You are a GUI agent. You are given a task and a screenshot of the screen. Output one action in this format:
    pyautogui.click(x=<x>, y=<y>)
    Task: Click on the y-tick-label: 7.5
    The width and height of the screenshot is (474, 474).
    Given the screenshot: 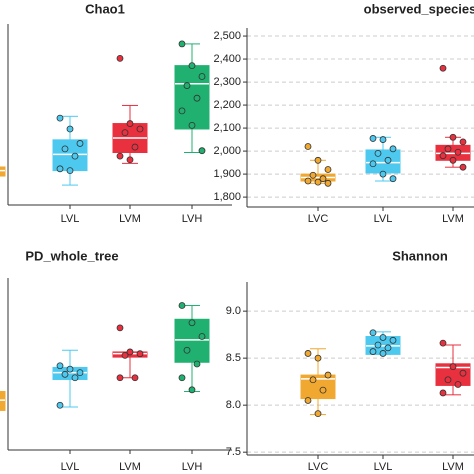 What is the action you would take?
    pyautogui.click(x=233, y=452)
    